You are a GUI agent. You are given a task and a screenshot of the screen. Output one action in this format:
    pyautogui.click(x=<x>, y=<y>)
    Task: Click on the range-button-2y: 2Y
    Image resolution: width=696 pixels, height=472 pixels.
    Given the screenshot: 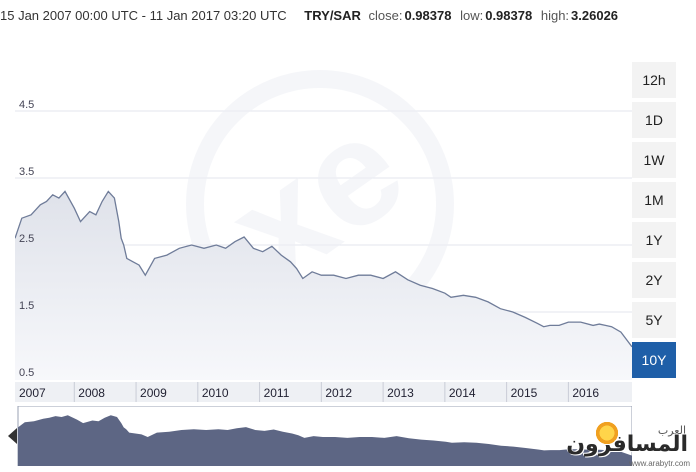 What is the action you would take?
    pyautogui.click(x=654, y=280)
    